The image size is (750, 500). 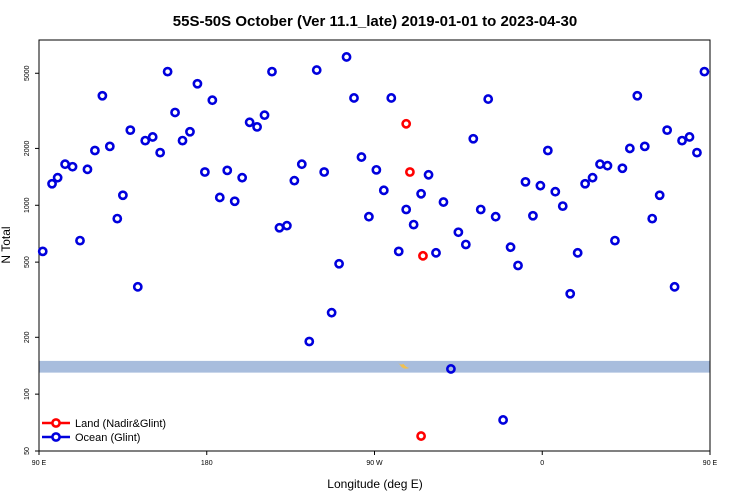 I want to click on legend-ocean-label: Ocean (Glint), so click(x=107, y=438).